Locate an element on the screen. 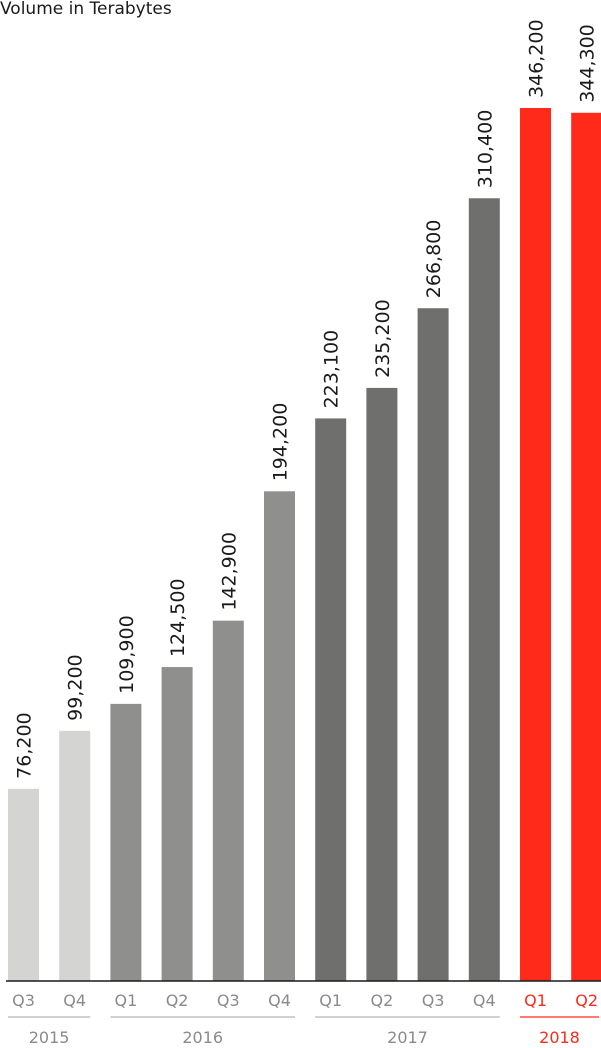 The width and height of the screenshot is (601, 1048). value-label: 344,300 is located at coordinates (588, 63).